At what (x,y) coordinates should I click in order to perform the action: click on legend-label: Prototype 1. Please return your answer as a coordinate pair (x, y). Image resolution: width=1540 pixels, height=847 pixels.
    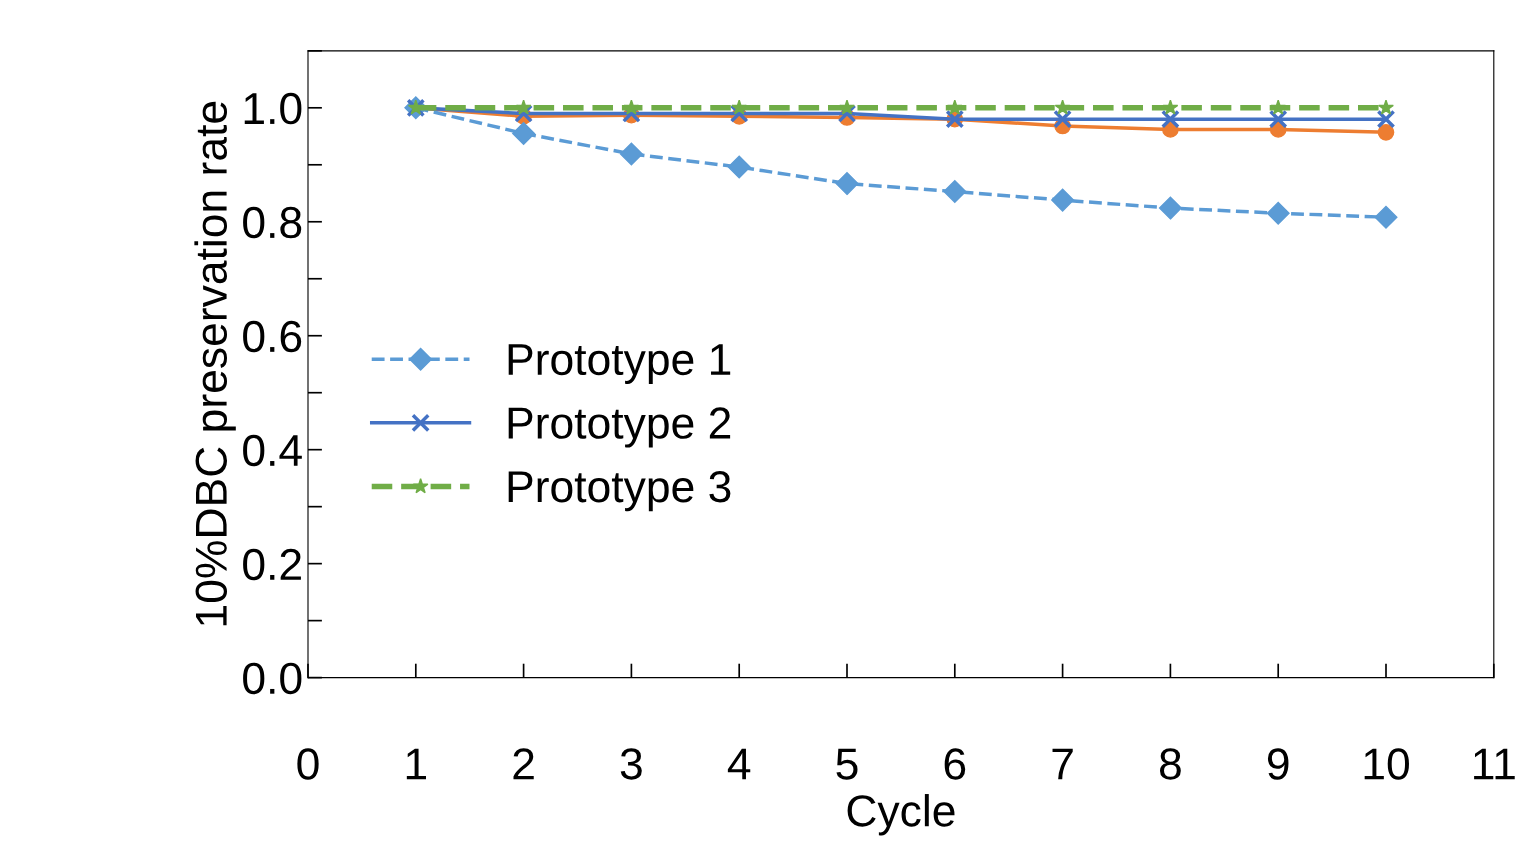
    Looking at the image, I should click on (619, 364).